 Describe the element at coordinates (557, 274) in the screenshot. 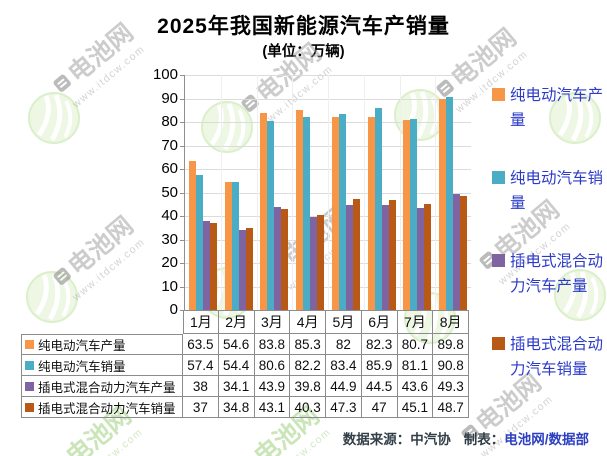

I see `legend-label: 插电式混合动力汽车产量` at that location.